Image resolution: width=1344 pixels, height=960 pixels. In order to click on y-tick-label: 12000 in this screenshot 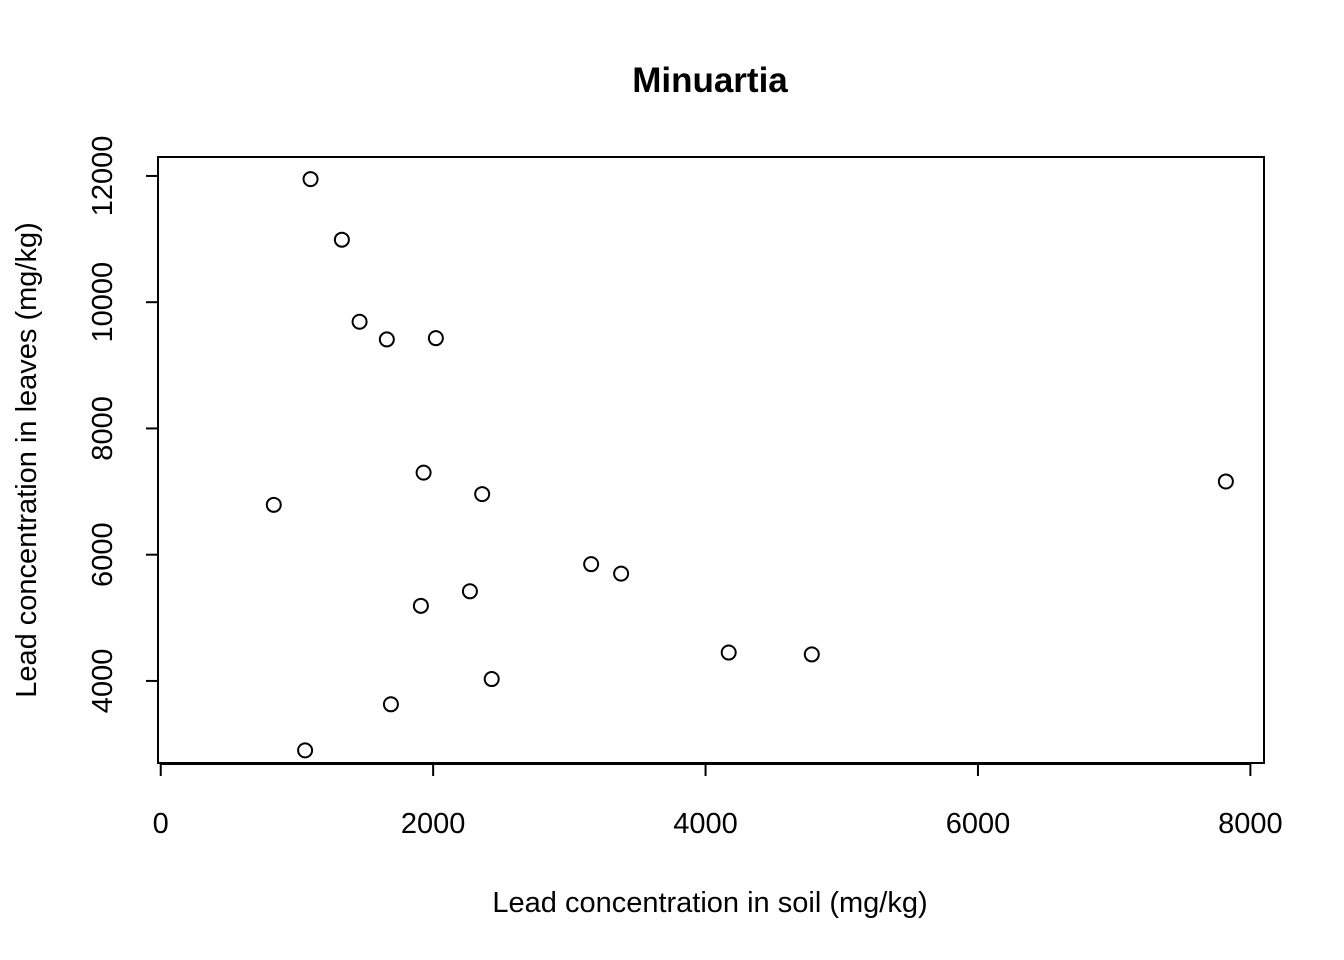, I will do `click(103, 176)`.